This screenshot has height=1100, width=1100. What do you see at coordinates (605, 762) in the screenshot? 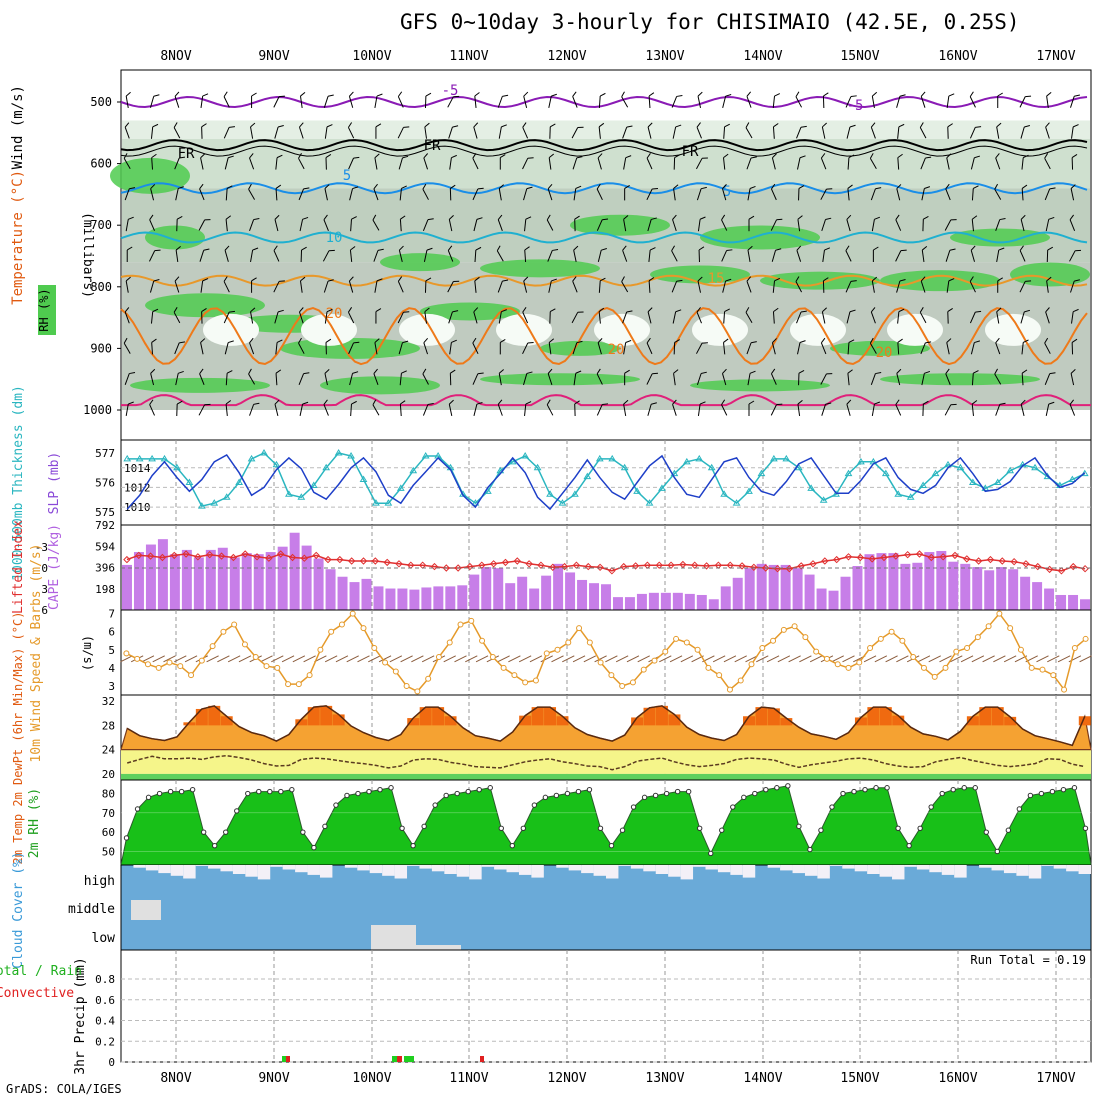
I see `dewpoint-line` at bounding box center [605, 762].